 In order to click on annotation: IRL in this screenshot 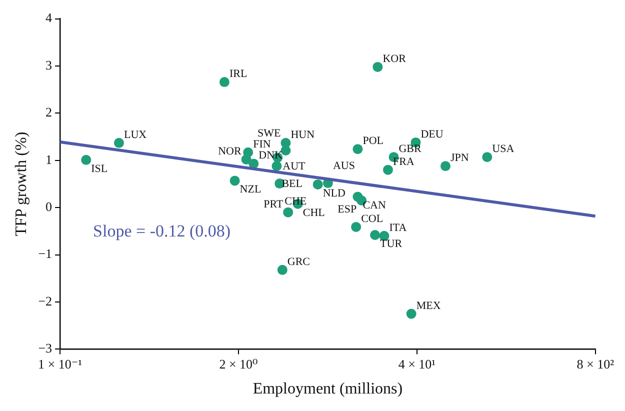, I will do `click(238, 74)`.